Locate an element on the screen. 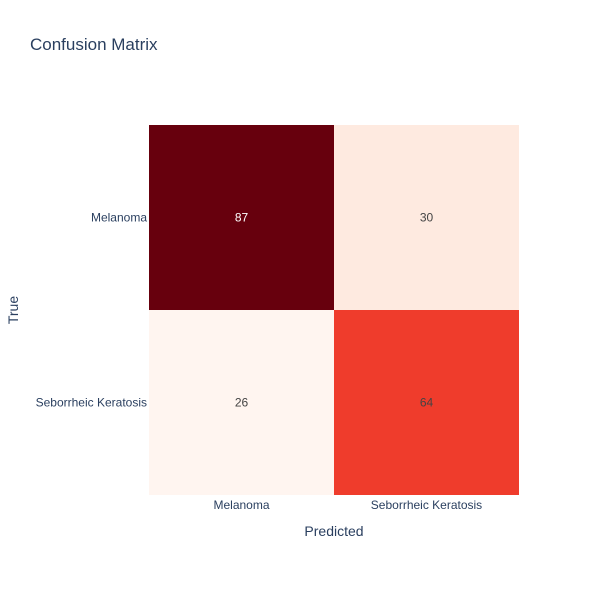 The height and width of the screenshot is (600, 600). cell-value-label: 64 is located at coordinates (427, 403).